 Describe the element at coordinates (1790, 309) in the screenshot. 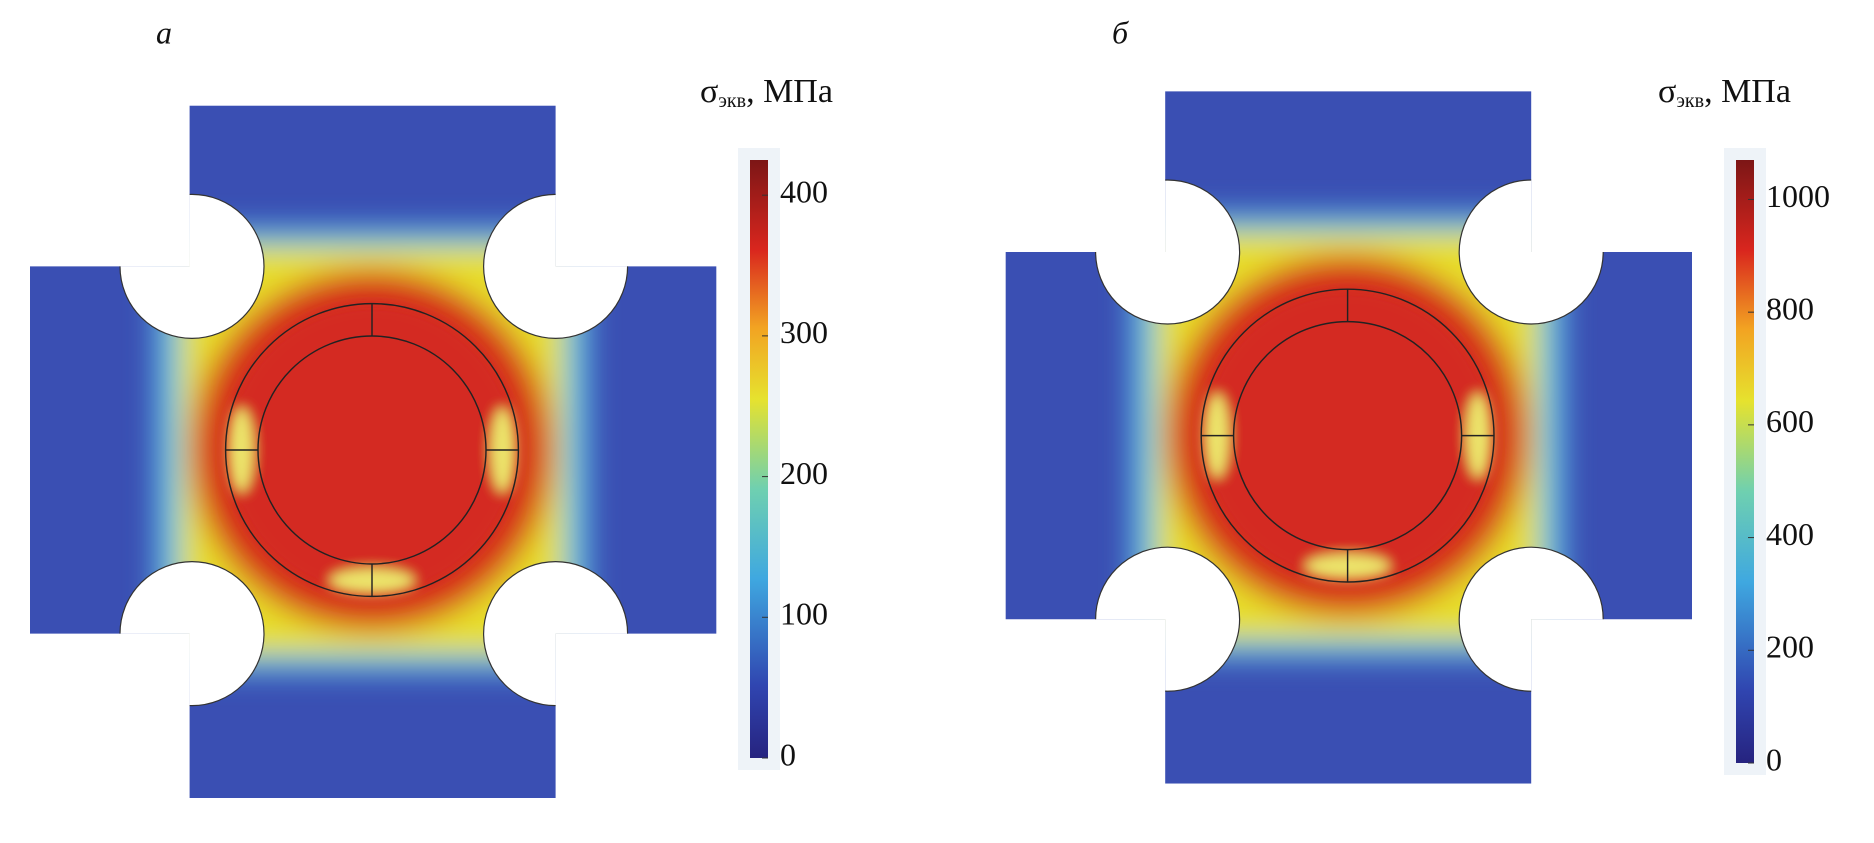

I see `colorbar-tick-label: 800` at that location.